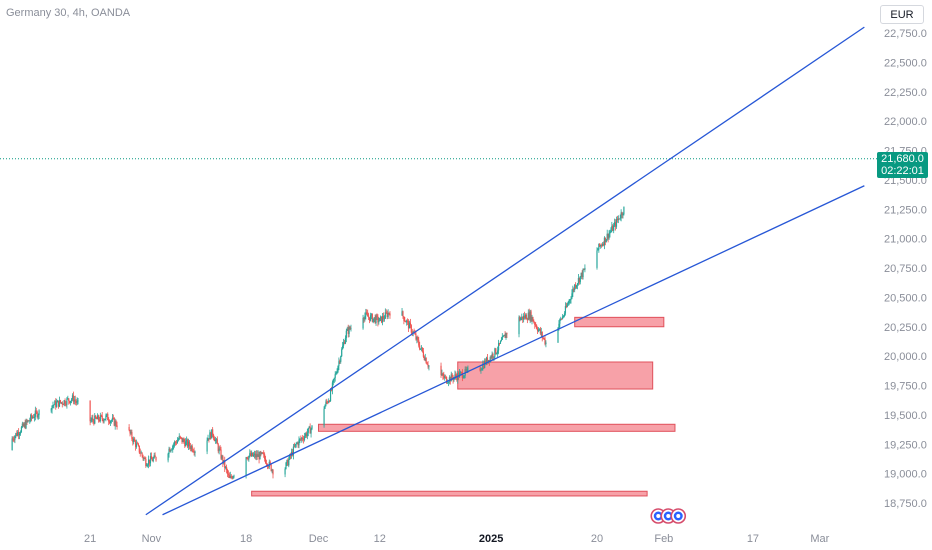  What do you see at coordinates (905, 63) in the screenshot?
I see `y-tick-label: 22,500.0` at bounding box center [905, 63].